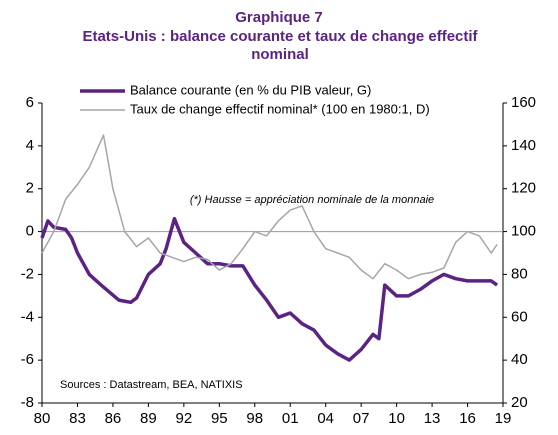  I want to click on y-tick-label: 4, so click(30, 145).